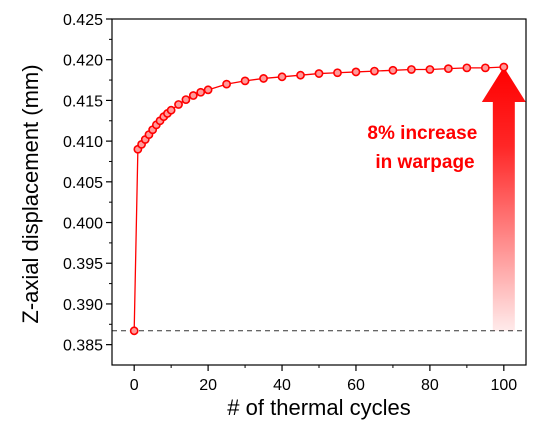  I want to click on x-tick-label: 60, so click(356, 385).